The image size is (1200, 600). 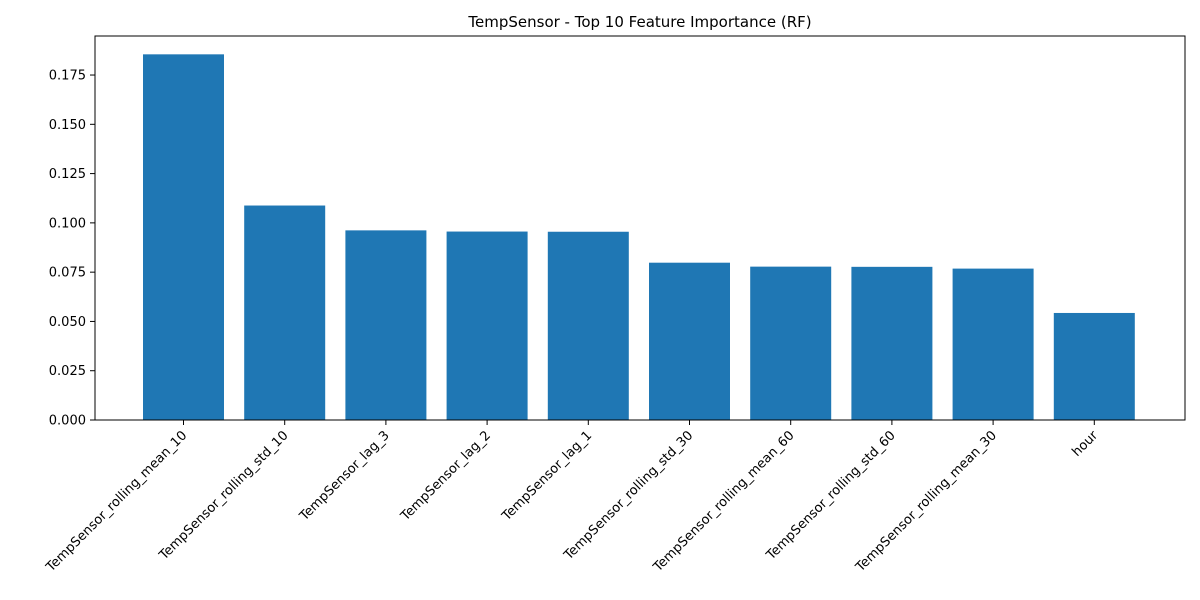 What do you see at coordinates (446, 476) in the screenshot?
I see `x-tick-label: TempSensor_lag_2` at bounding box center [446, 476].